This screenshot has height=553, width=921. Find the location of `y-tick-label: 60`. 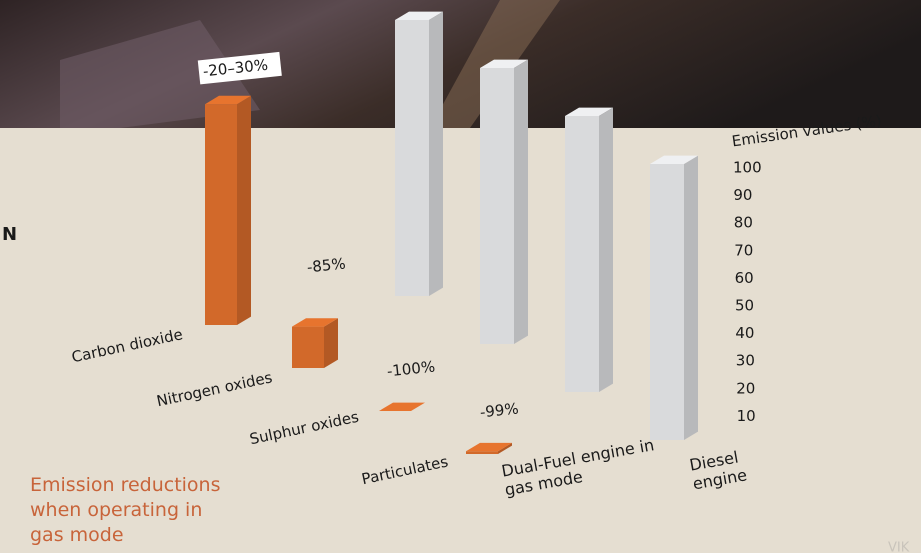

y-tick-label: 60 is located at coordinates (744, 278).